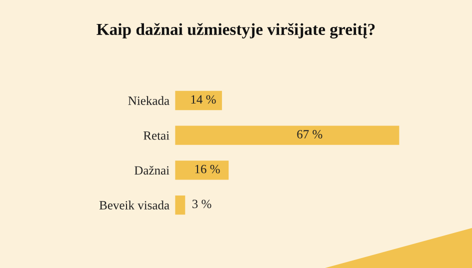 The width and height of the screenshot is (472, 268). Describe the element at coordinates (309, 134) in the screenshot. I see `data-label: 67 %` at that location.